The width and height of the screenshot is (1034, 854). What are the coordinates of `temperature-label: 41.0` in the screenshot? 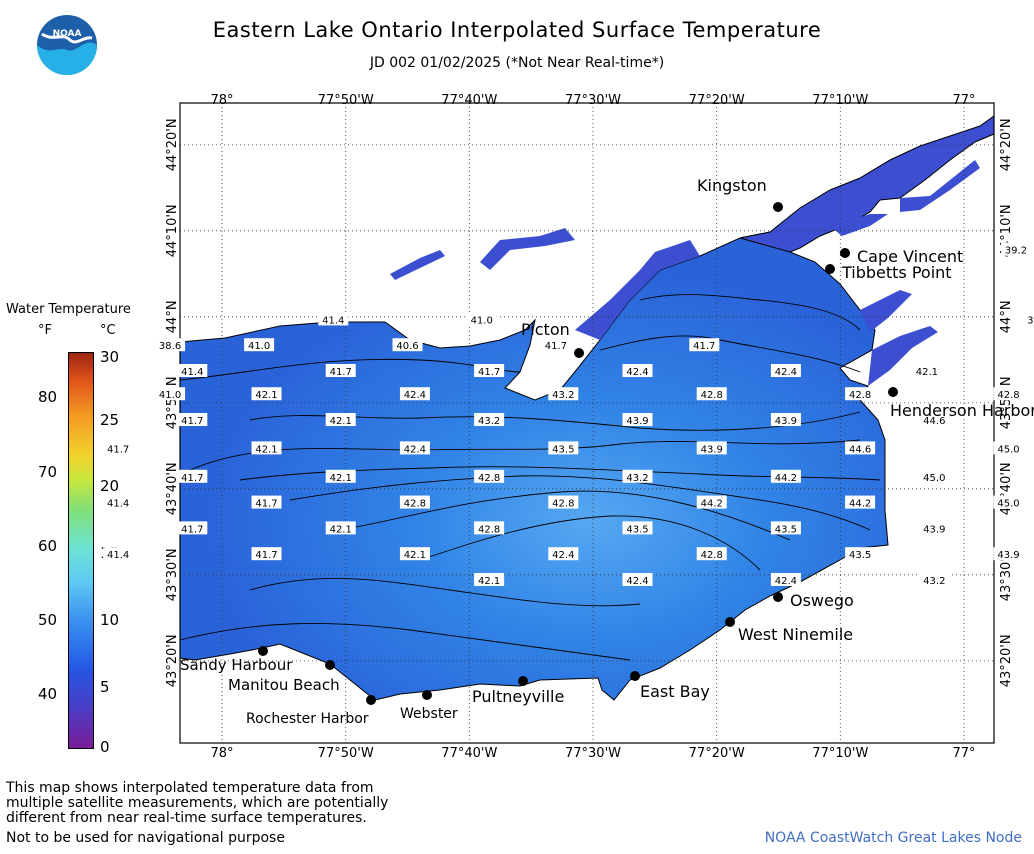 It's located at (259, 345).